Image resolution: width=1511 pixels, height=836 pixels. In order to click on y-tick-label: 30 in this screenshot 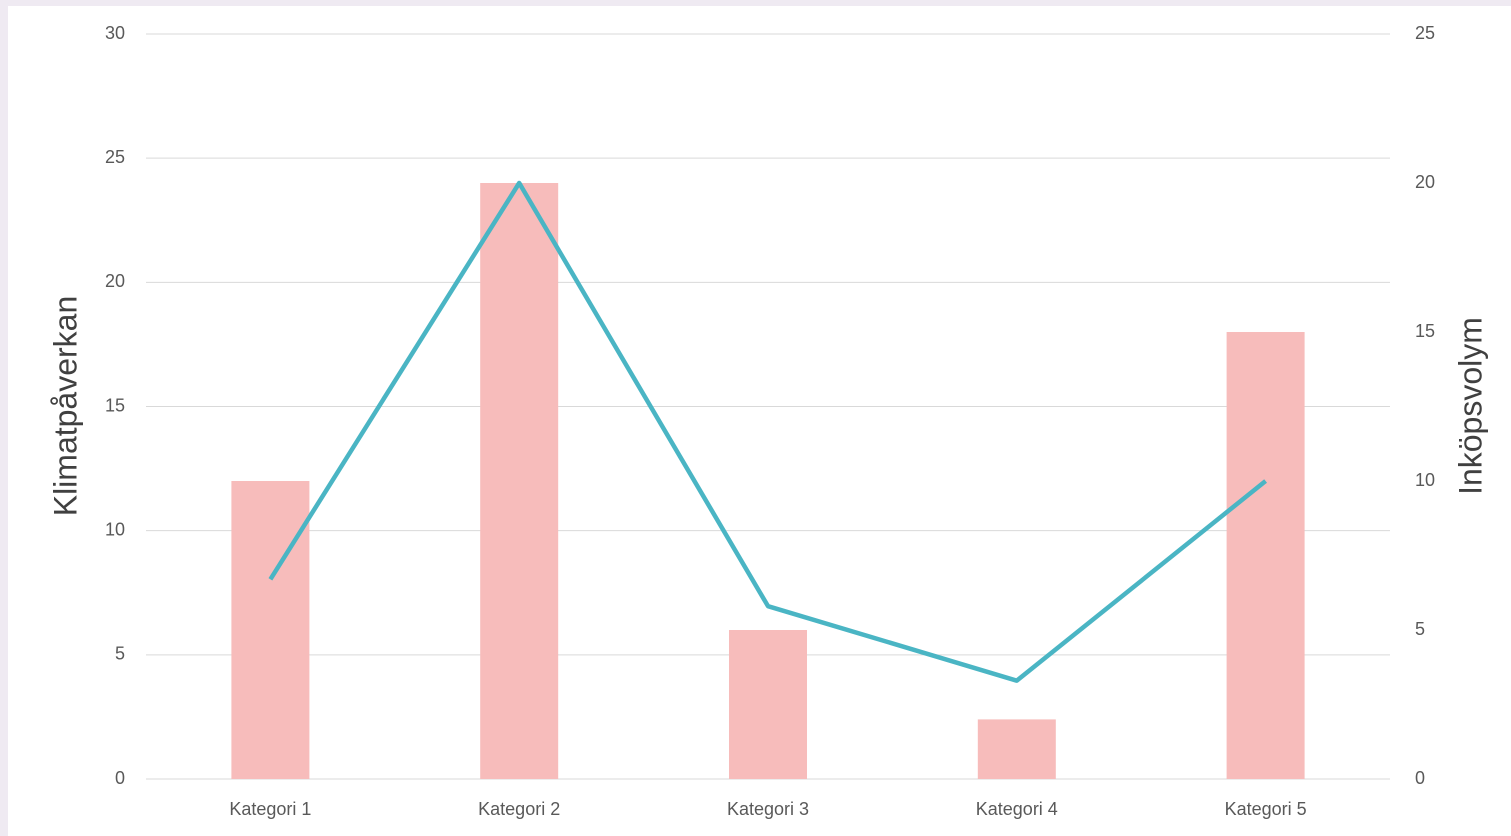, I will do `click(115, 33)`.